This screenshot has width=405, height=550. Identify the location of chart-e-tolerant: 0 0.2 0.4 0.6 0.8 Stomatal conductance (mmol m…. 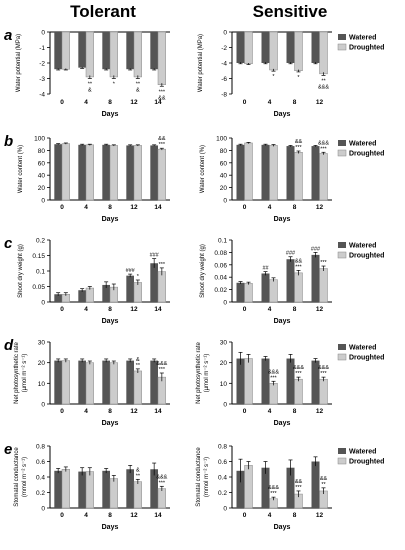
(92, 487).